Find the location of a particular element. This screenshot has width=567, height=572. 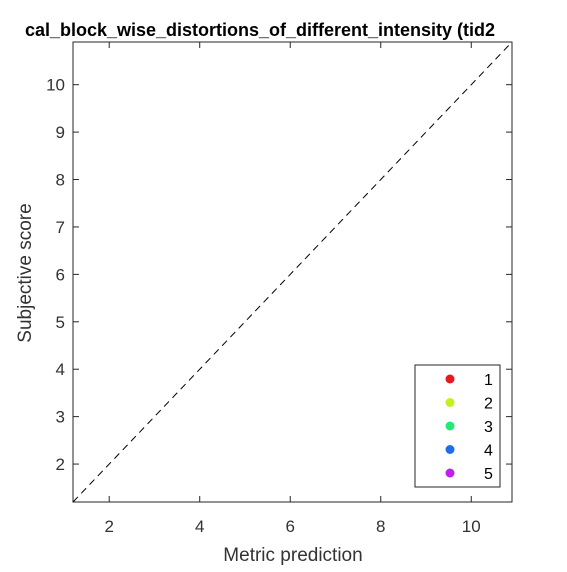

legend-entry-label: 1 is located at coordinates (488, 380).